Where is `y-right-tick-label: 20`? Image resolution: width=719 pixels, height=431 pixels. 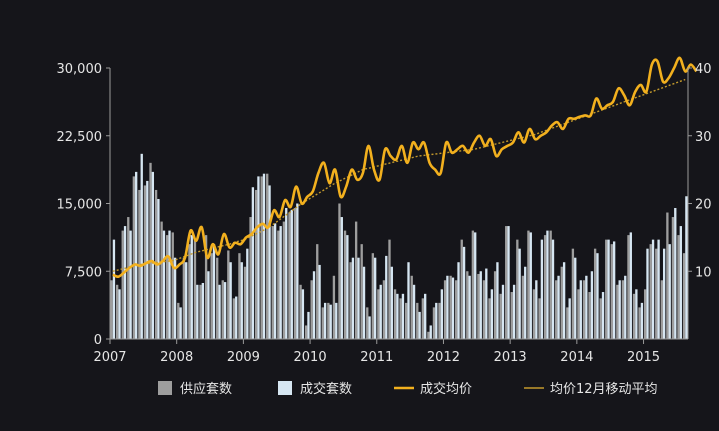 y-right-tick-label: 20 is located at coordinates (703, 205).